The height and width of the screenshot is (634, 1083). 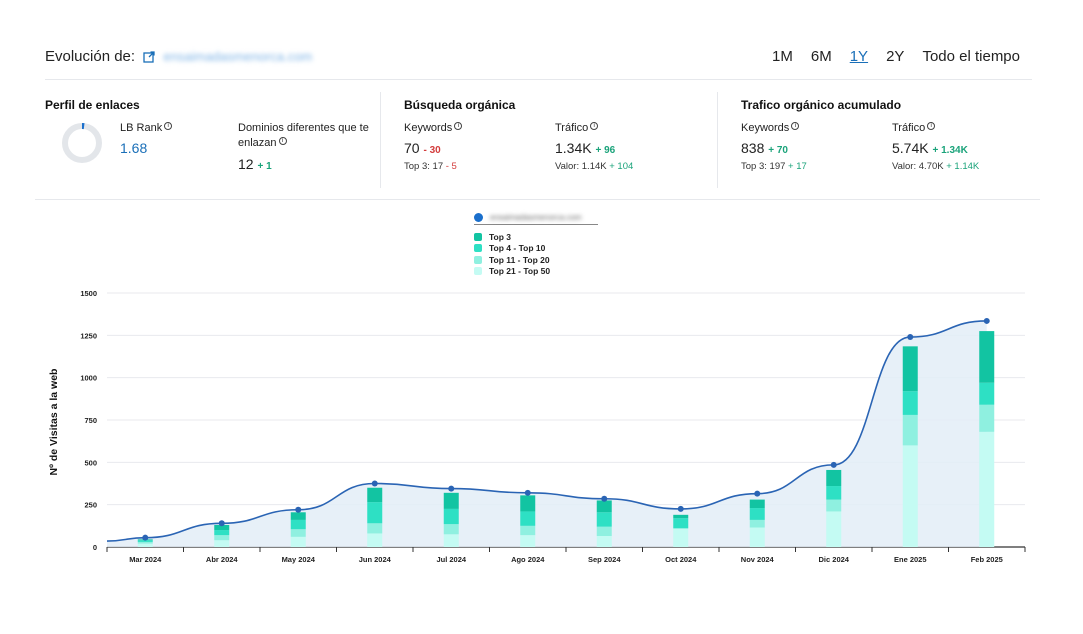 I want to click on x-tick-label: Dic 2024, so click(x=834, y=559).